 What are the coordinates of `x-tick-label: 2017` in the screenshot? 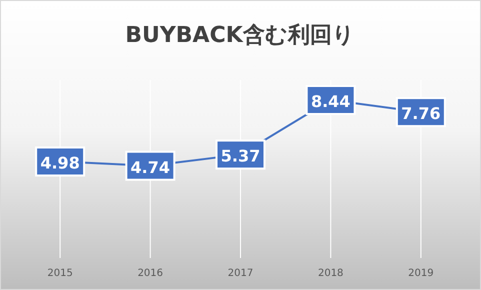 It's located at (241, 273).